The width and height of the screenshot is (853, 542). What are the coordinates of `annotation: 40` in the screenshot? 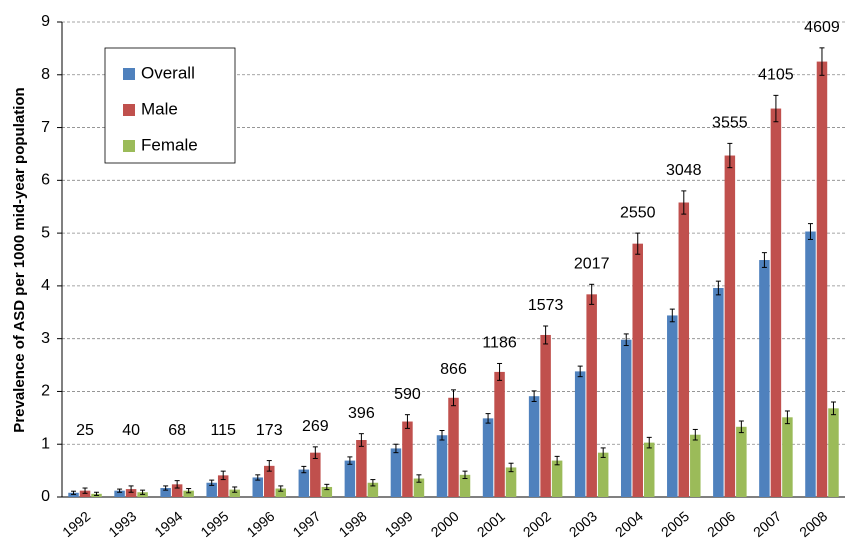 It's located at (131, 430).